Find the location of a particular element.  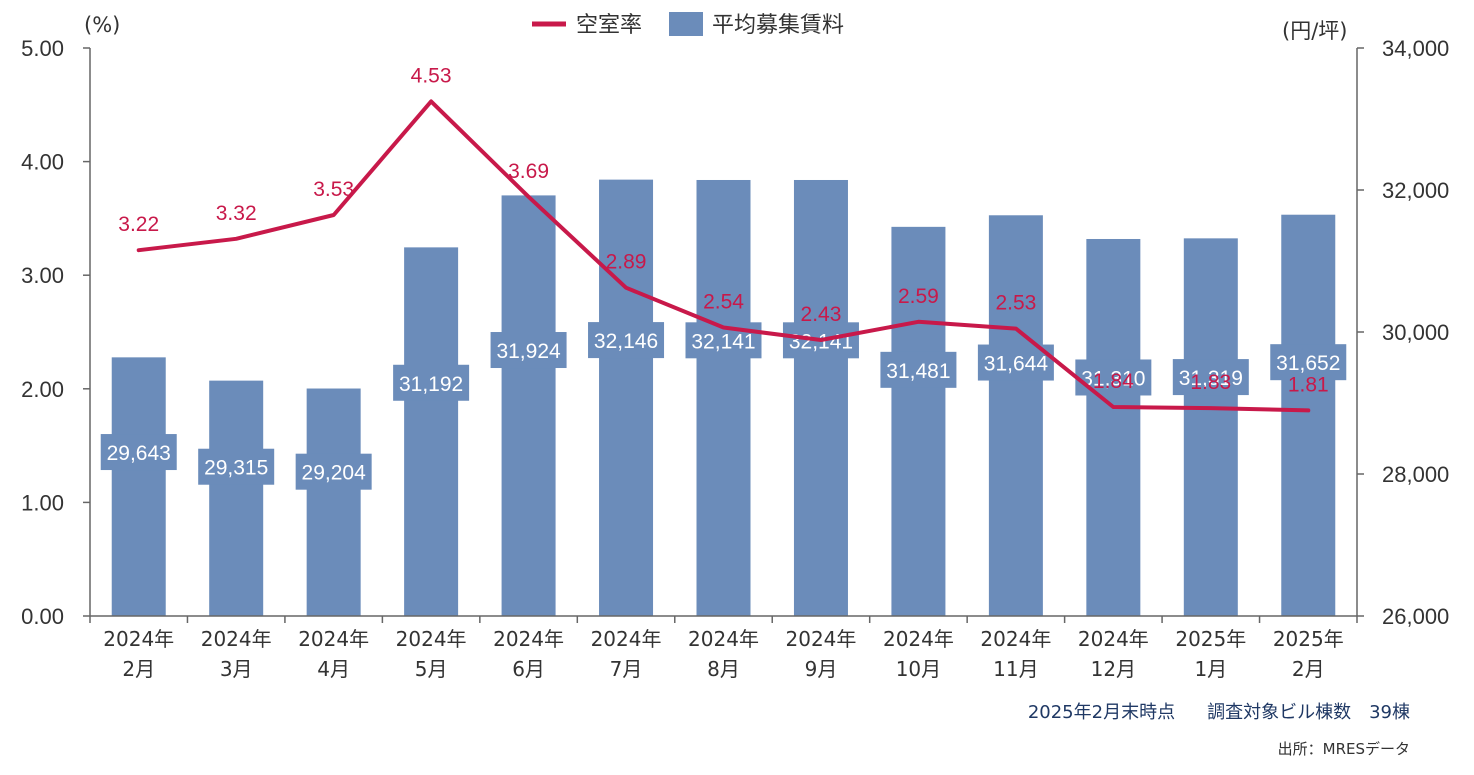

rent-value-label: 31,319 is located at coordinates (1211, 378).